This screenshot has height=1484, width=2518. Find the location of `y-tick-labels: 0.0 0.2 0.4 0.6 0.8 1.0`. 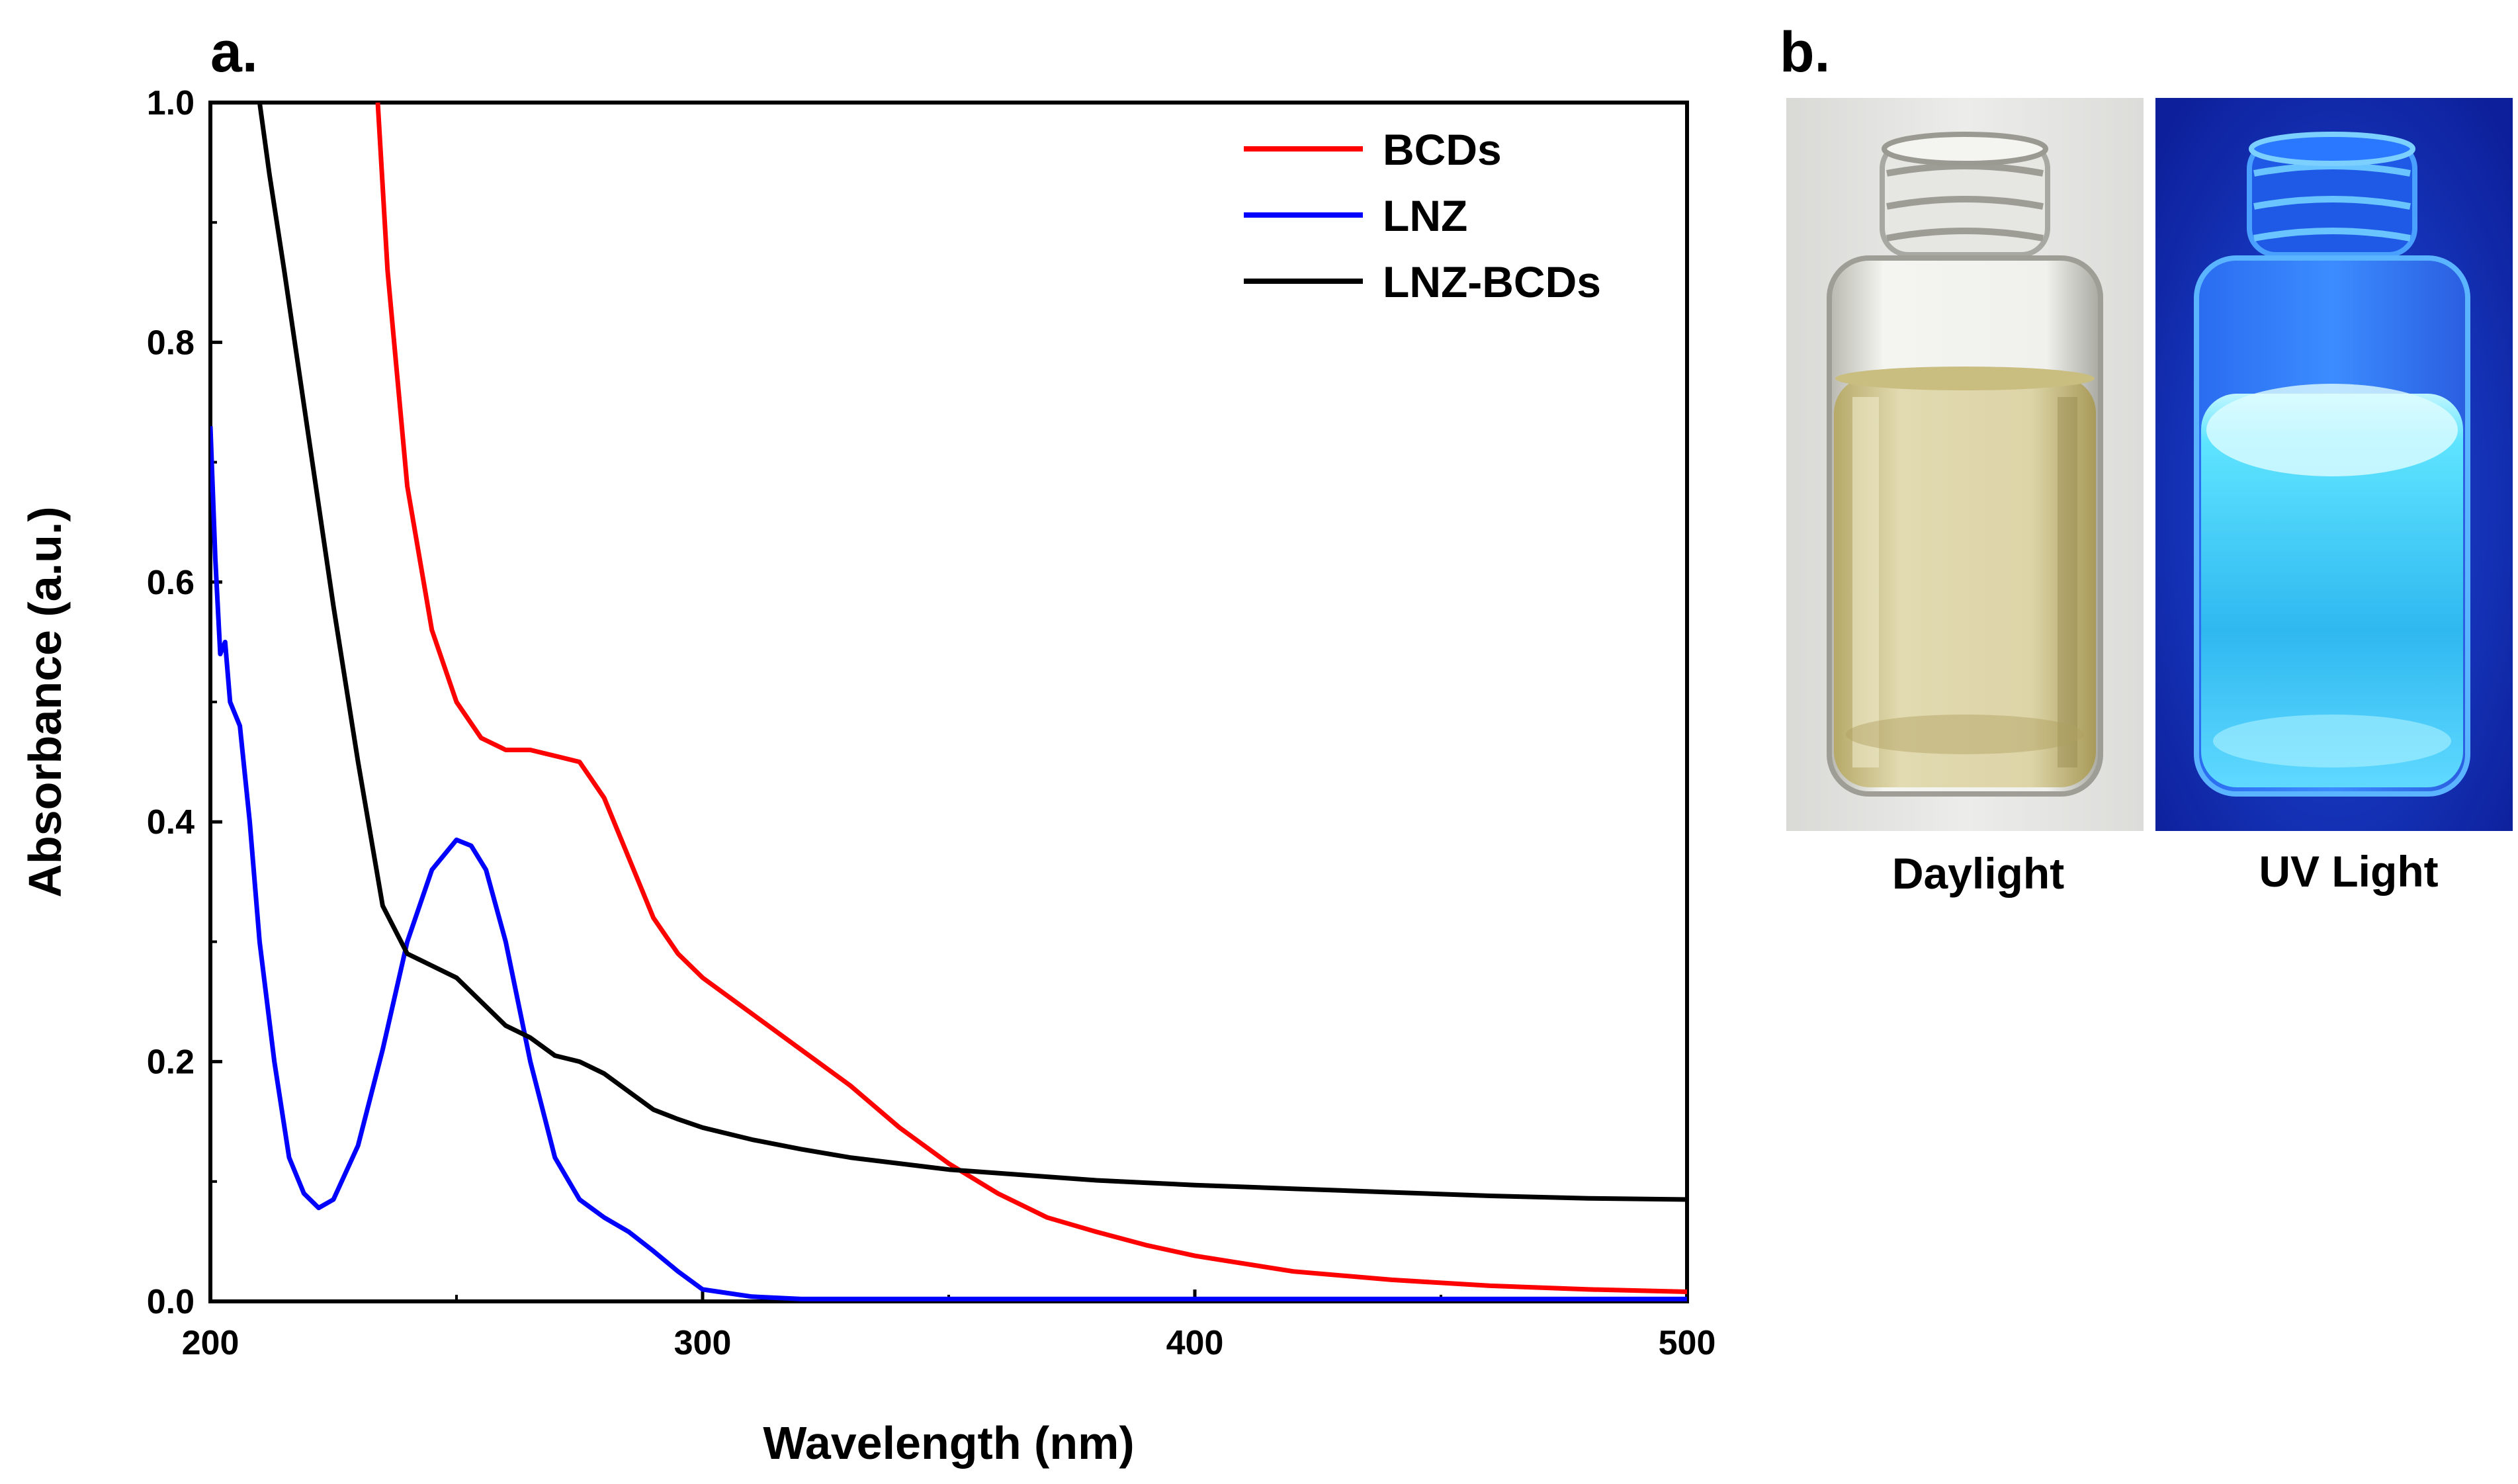

y-tick-labels: 0.0 0.2 0.4 0.6 0.8 1.0 is located at coordinates (171, 702).